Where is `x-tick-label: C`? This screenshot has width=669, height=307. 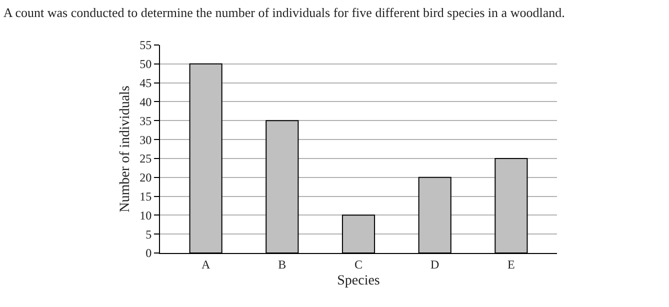
x-tick-label: C is located at coordinates (358, 264).